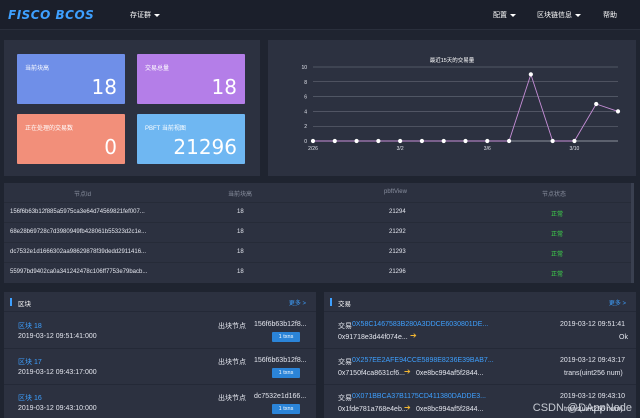 This screenshot has width=640, height=418. Describe the element at coordinates (37, 69) in the screenshot. I see `stat-label: 当前块高` at that location.